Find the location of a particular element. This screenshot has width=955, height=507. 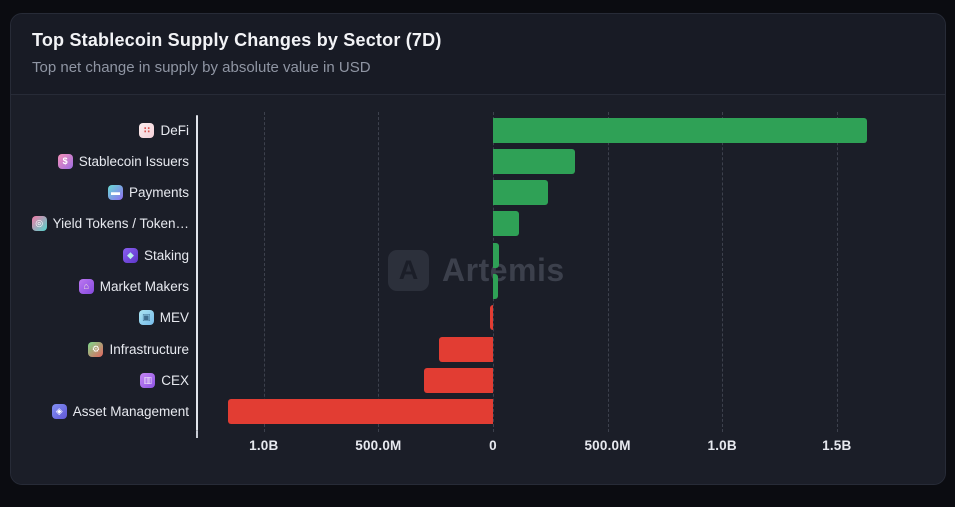

category-label: MEV is located at coordinates (174, 318).